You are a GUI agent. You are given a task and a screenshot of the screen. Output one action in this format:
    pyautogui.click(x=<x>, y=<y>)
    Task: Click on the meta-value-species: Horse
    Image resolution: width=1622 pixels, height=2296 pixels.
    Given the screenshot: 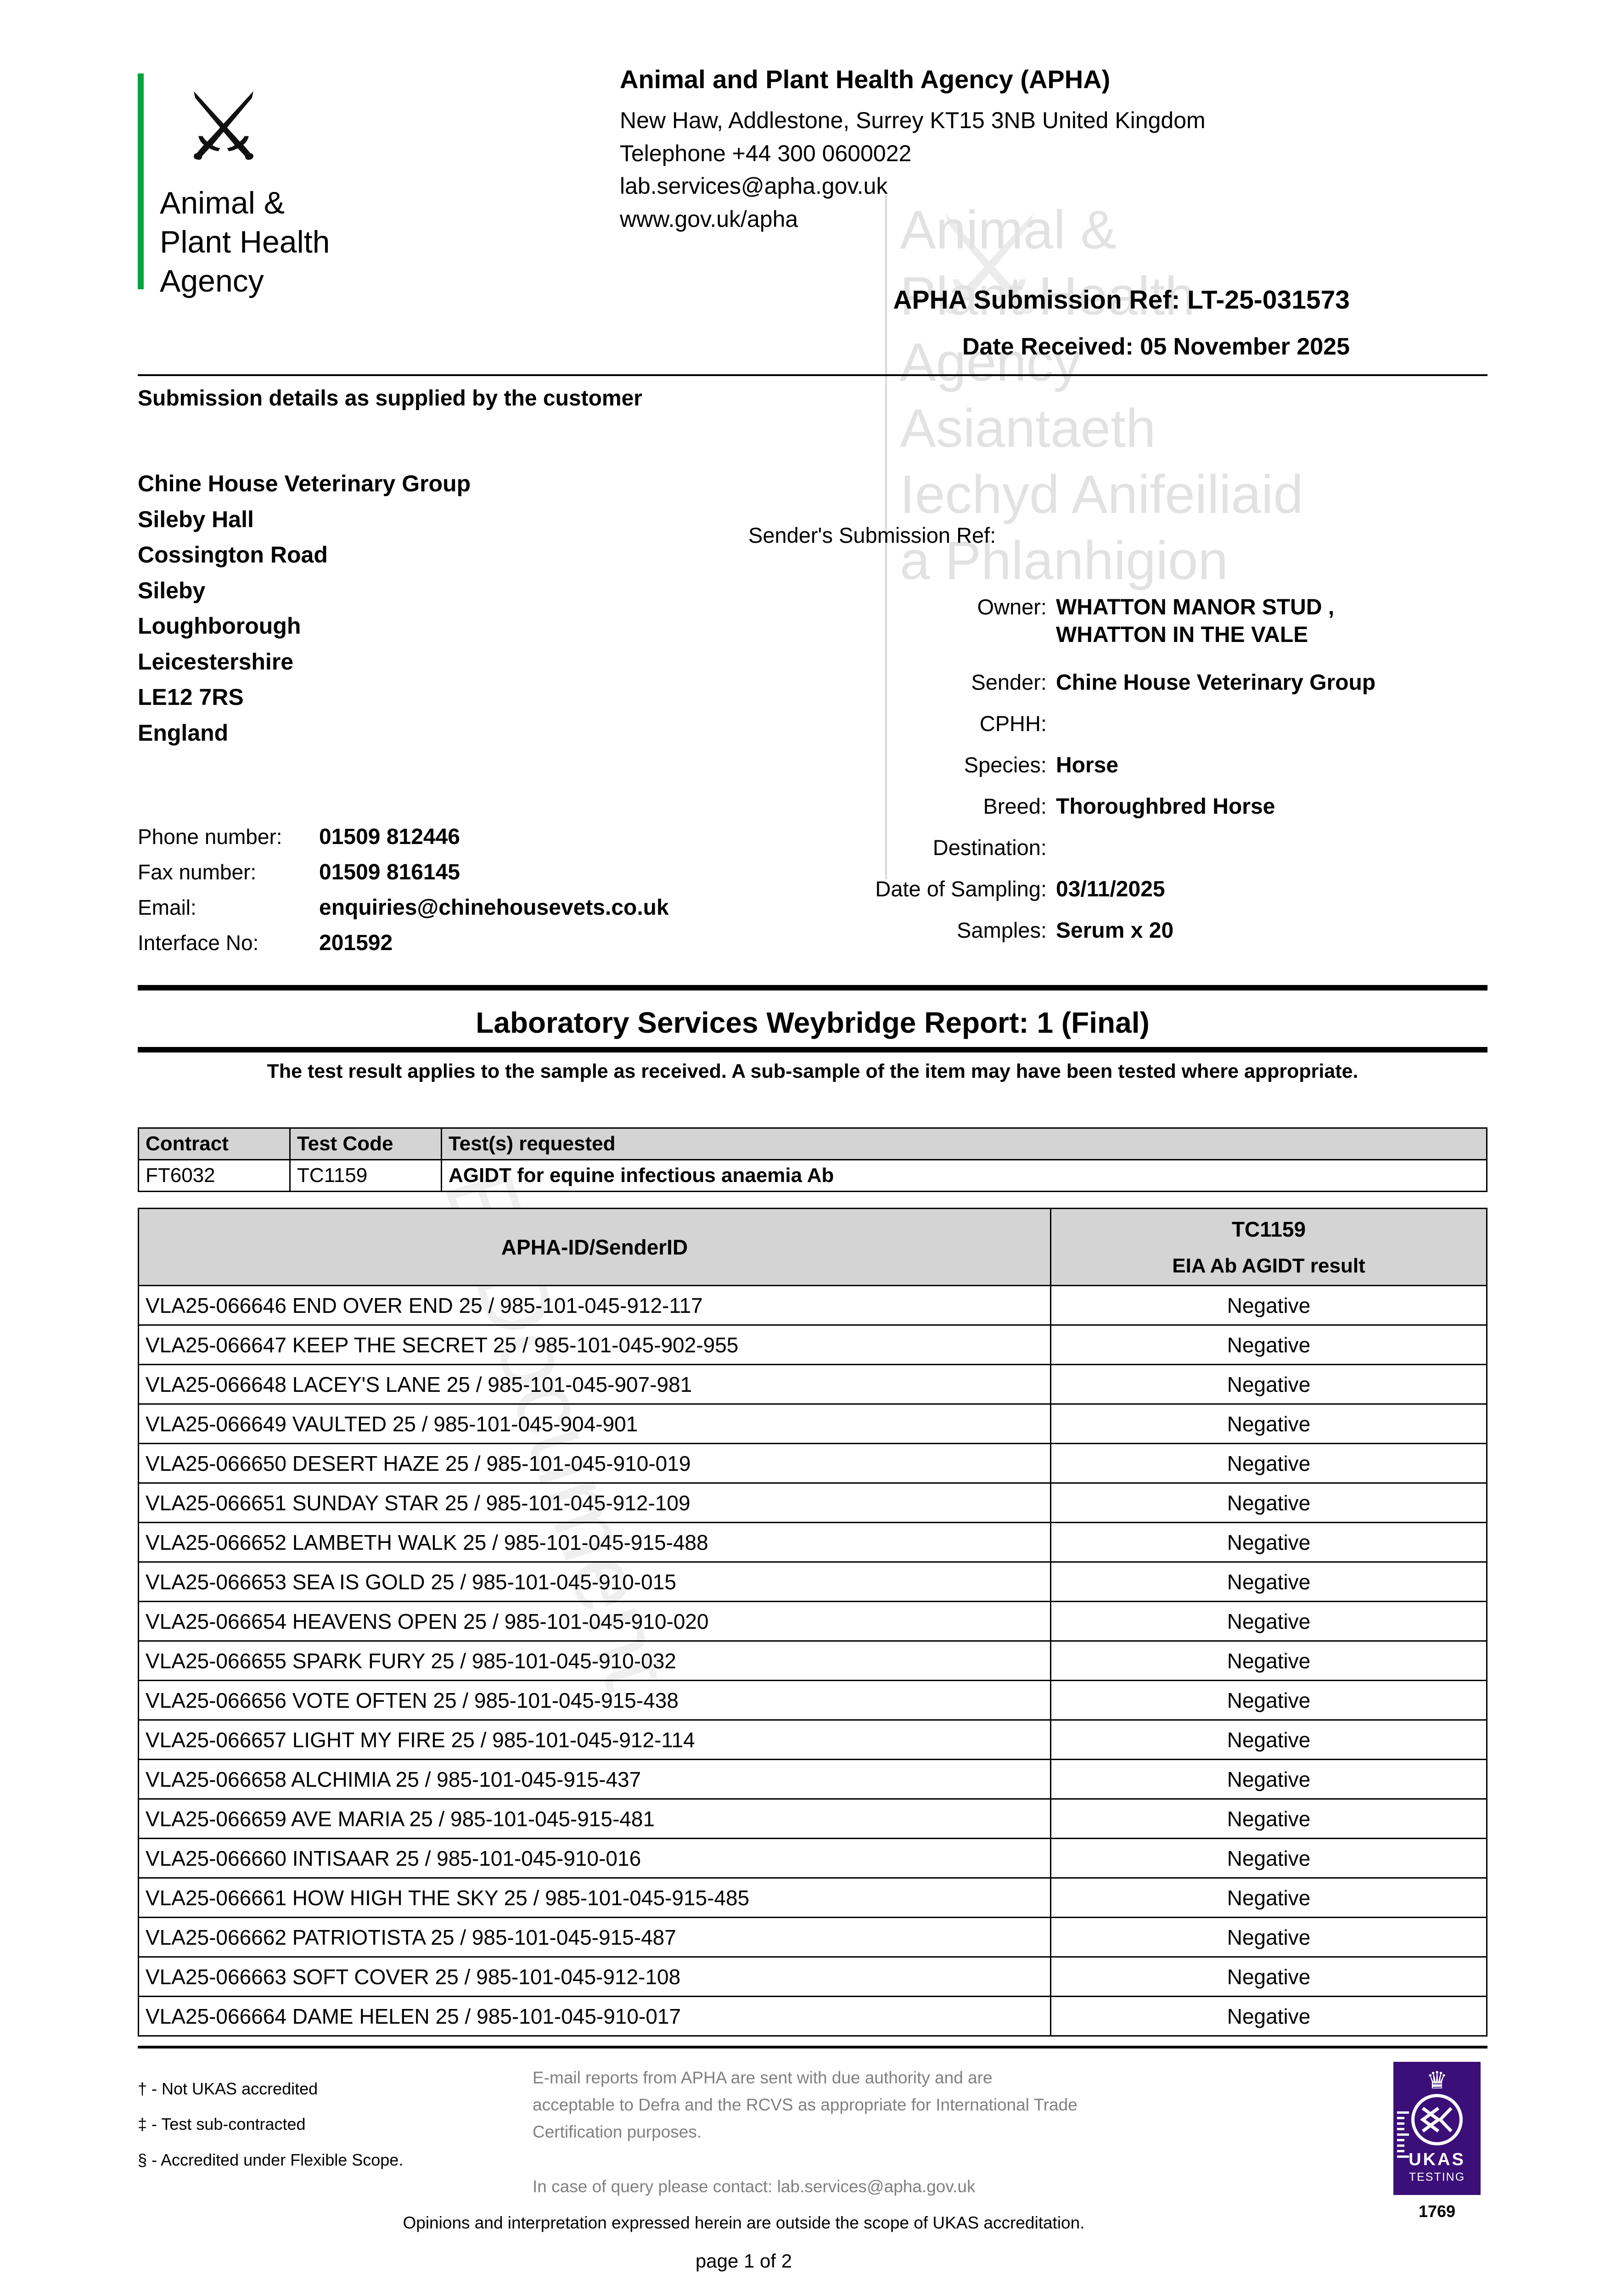 What is the action you would take?
    pyautogui.click(x=1087, y=766)
    